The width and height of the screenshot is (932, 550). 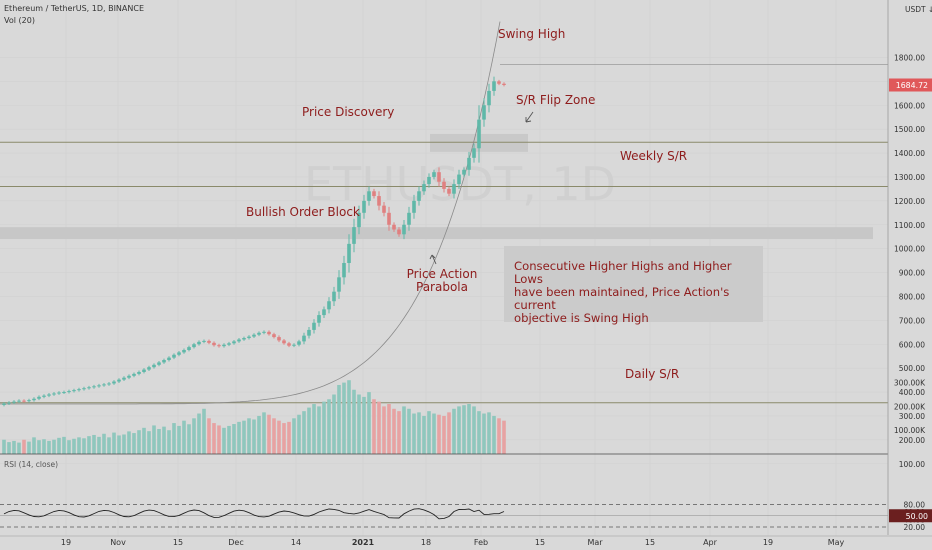 What do you see at coordinates (303, 212) in the screenshot?
I see `bullish-order-block-annotation: Bullish Order Block` at bounding box center [303, 212].